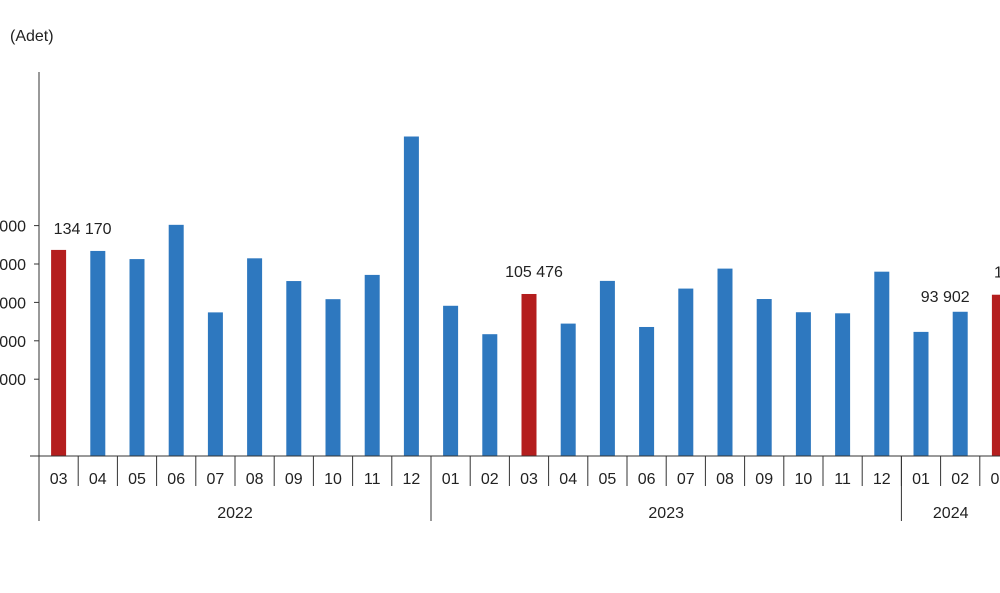 This screenshot has height=593, width=1000. What do you see at coordinates (534, 272) in the screenshot?
I see `data-label: 105 476` at bounding box center [534, 272].